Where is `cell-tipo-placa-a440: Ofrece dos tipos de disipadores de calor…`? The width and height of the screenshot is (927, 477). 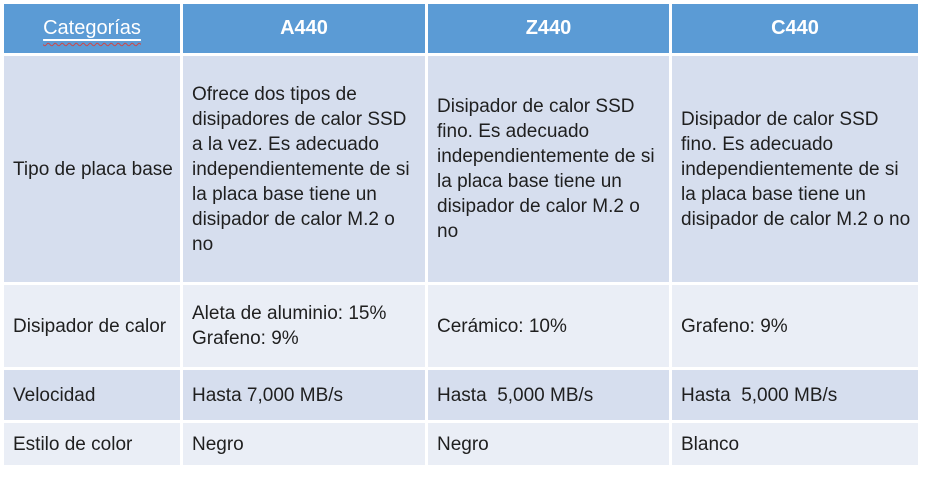
cell-tipo-placa-a440: Ofrece dos tipos de disipadores de calor… is located at coordinates (304, 169).